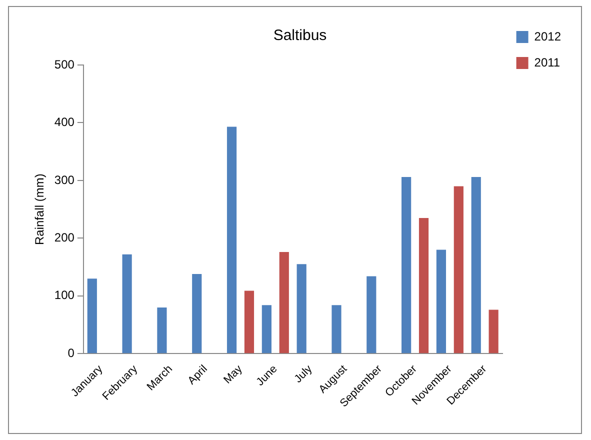  I want to click on y-tick-label: 300, so click(64, 179).